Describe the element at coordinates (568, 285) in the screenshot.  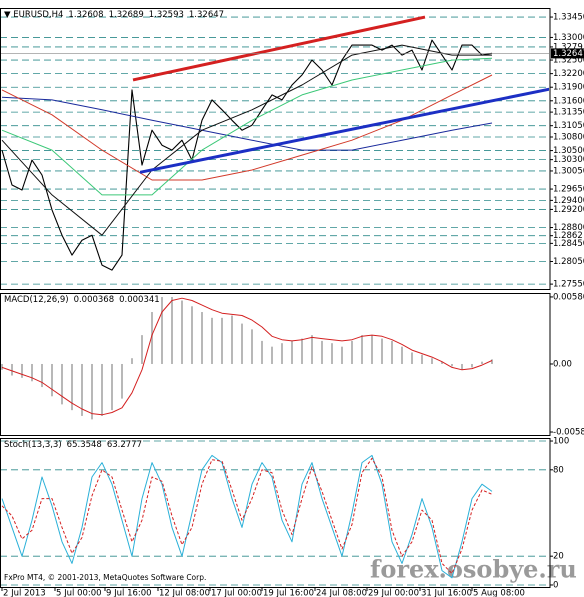
I see `y-tick-label: 1.27550` at that location.